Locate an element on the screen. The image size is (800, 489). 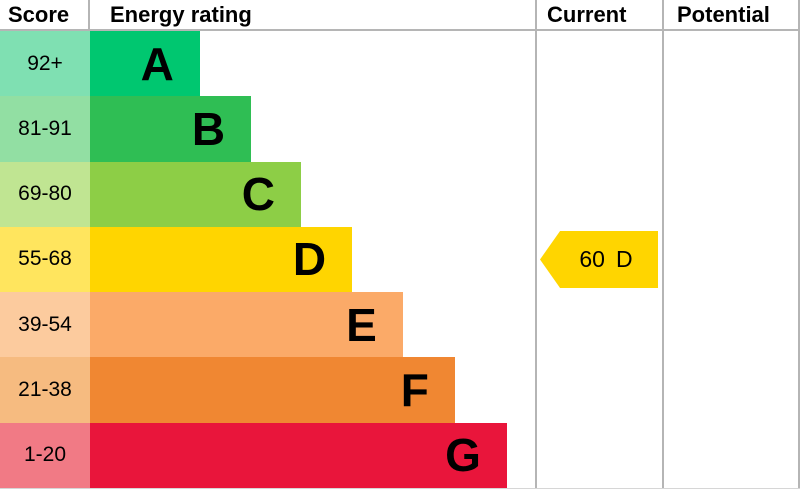
score-range: 92+ is located at coordinates (45, 64).